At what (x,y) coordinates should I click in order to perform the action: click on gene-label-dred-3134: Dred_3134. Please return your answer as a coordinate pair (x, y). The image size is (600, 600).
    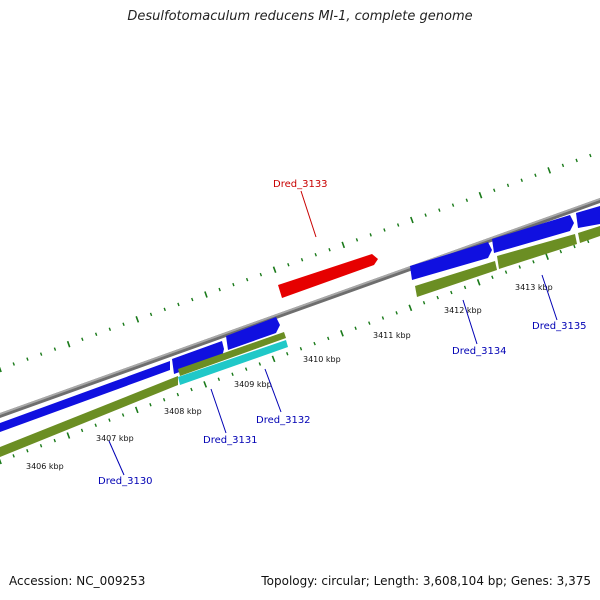
    Looking at the image, I should click on (479, 351).